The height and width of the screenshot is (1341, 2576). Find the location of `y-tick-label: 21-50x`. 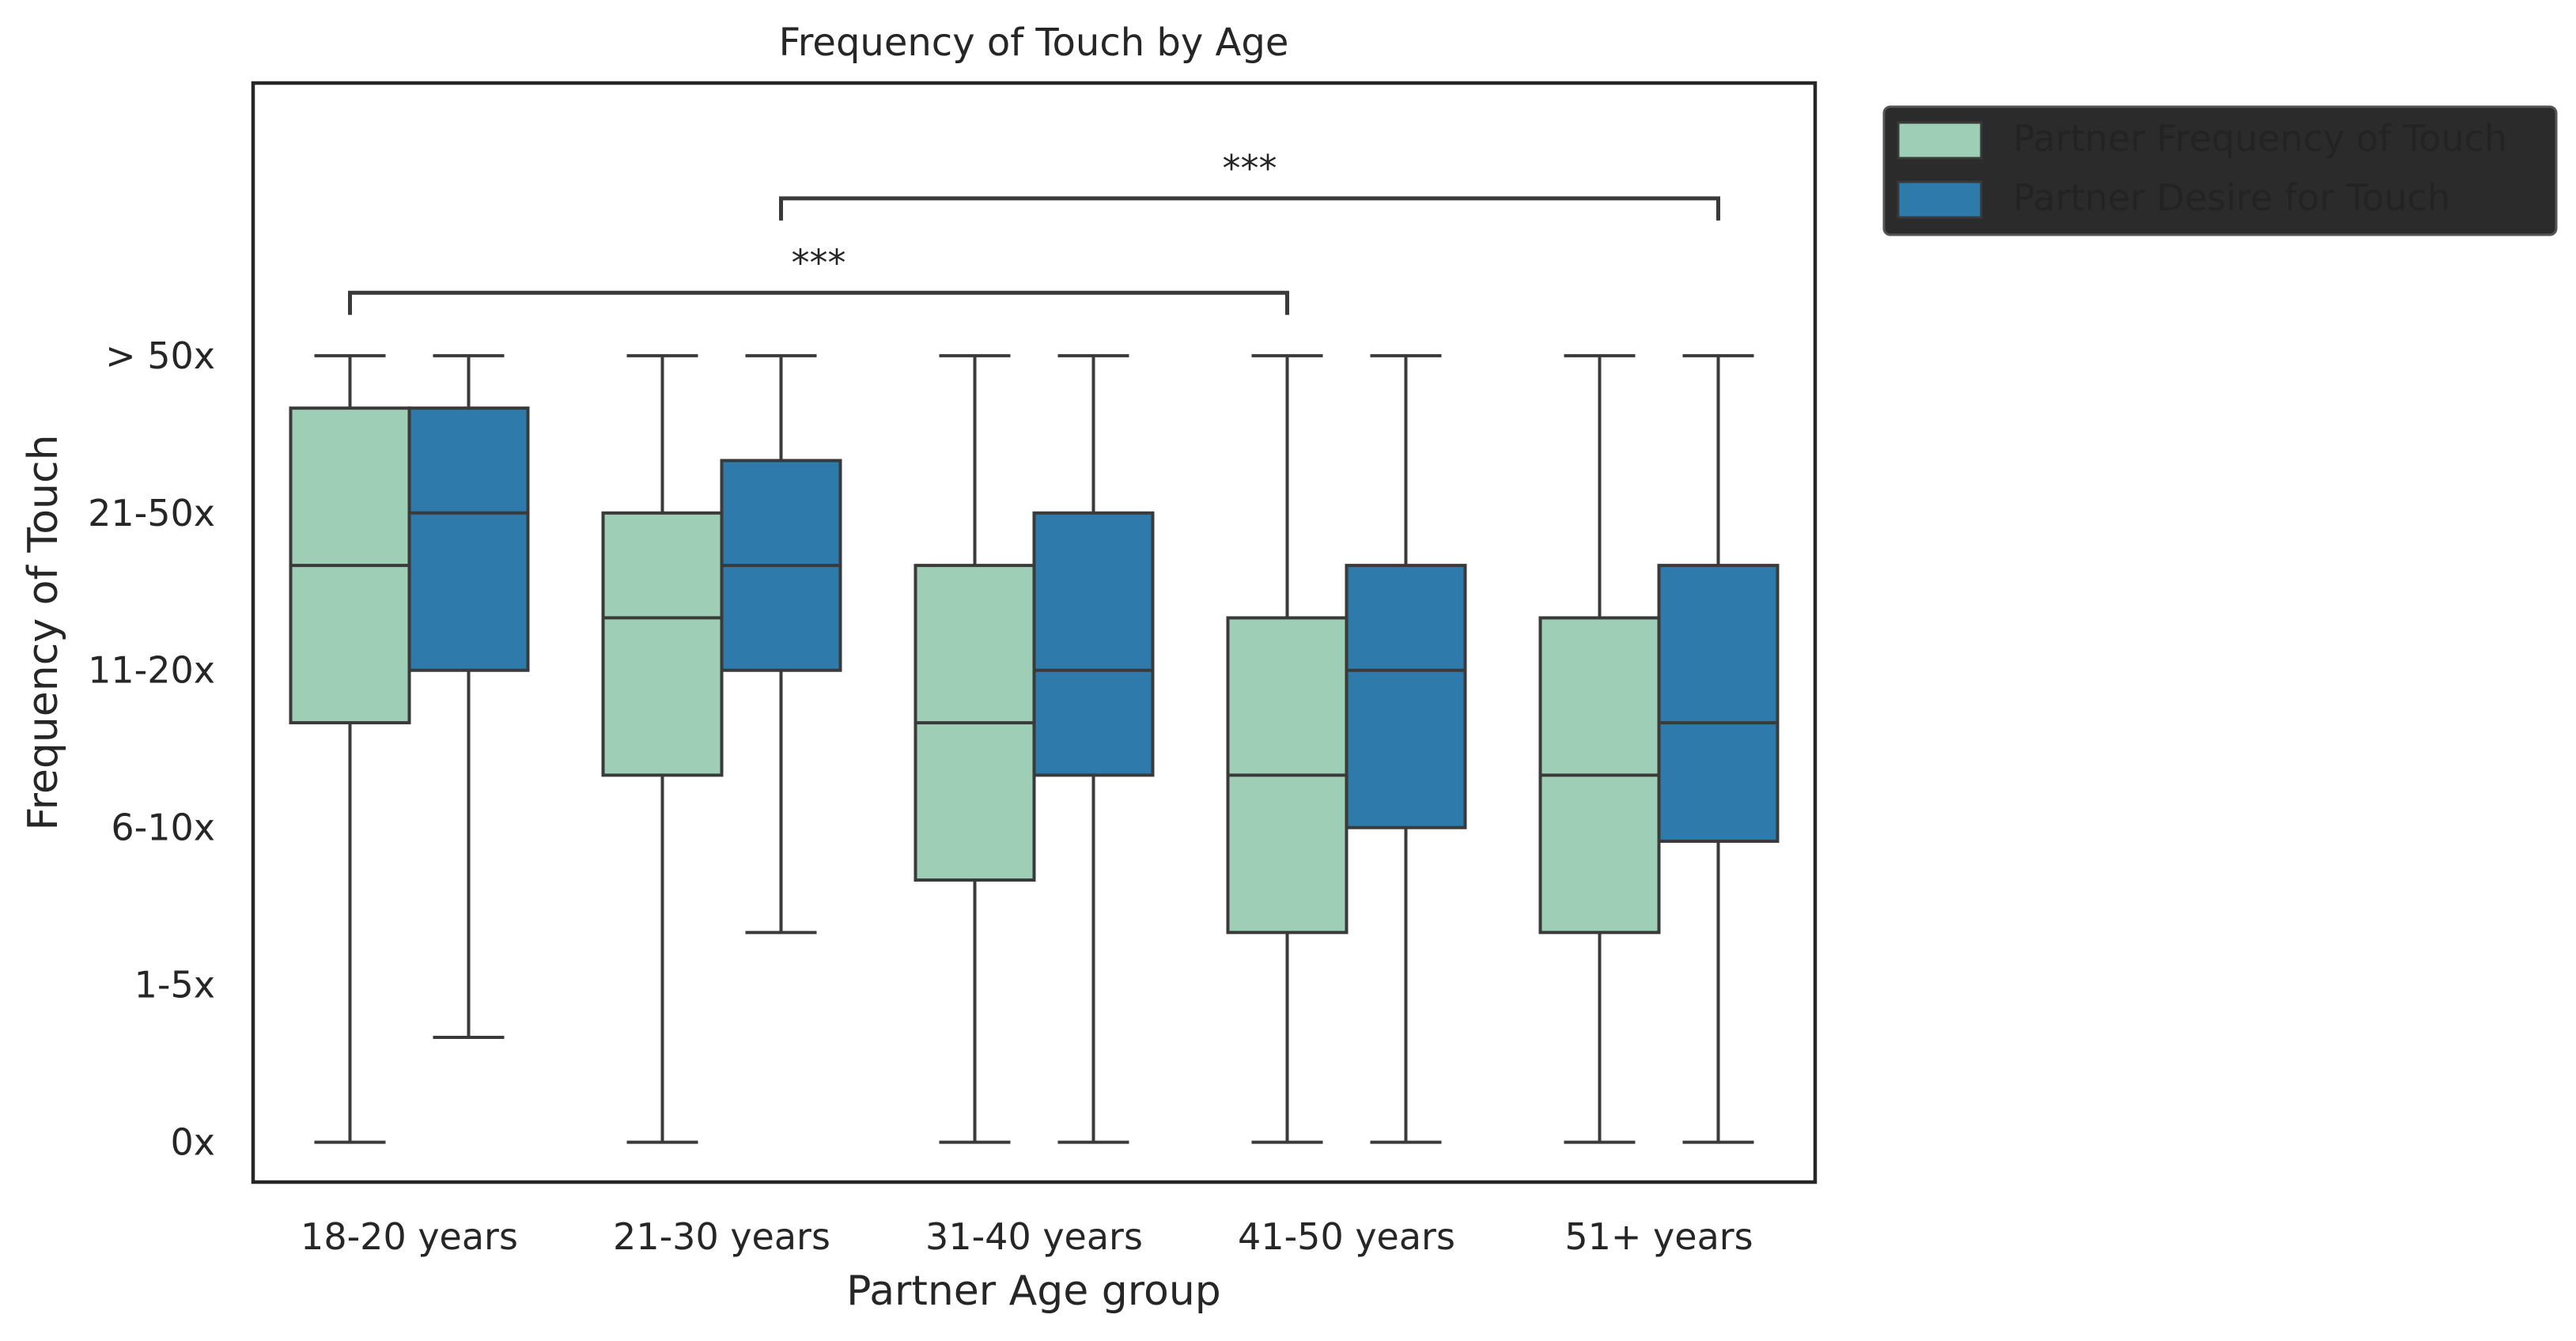

y-tick-label: 21-50x is located at coordinates (152, 513).